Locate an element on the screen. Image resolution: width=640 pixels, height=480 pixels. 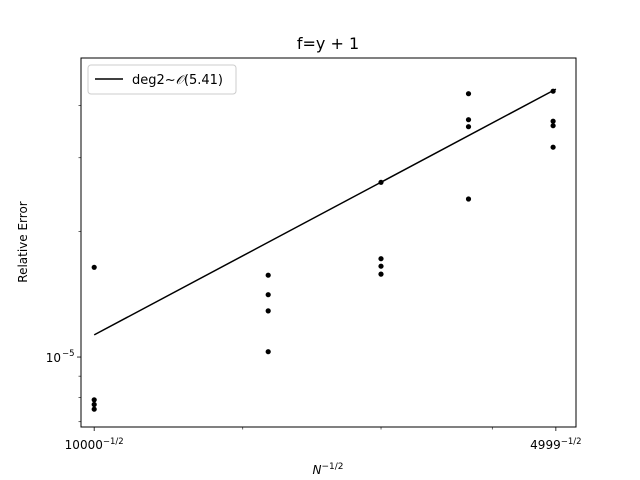
y-axis-label: Relative Error is located at coordinates (23, 242).